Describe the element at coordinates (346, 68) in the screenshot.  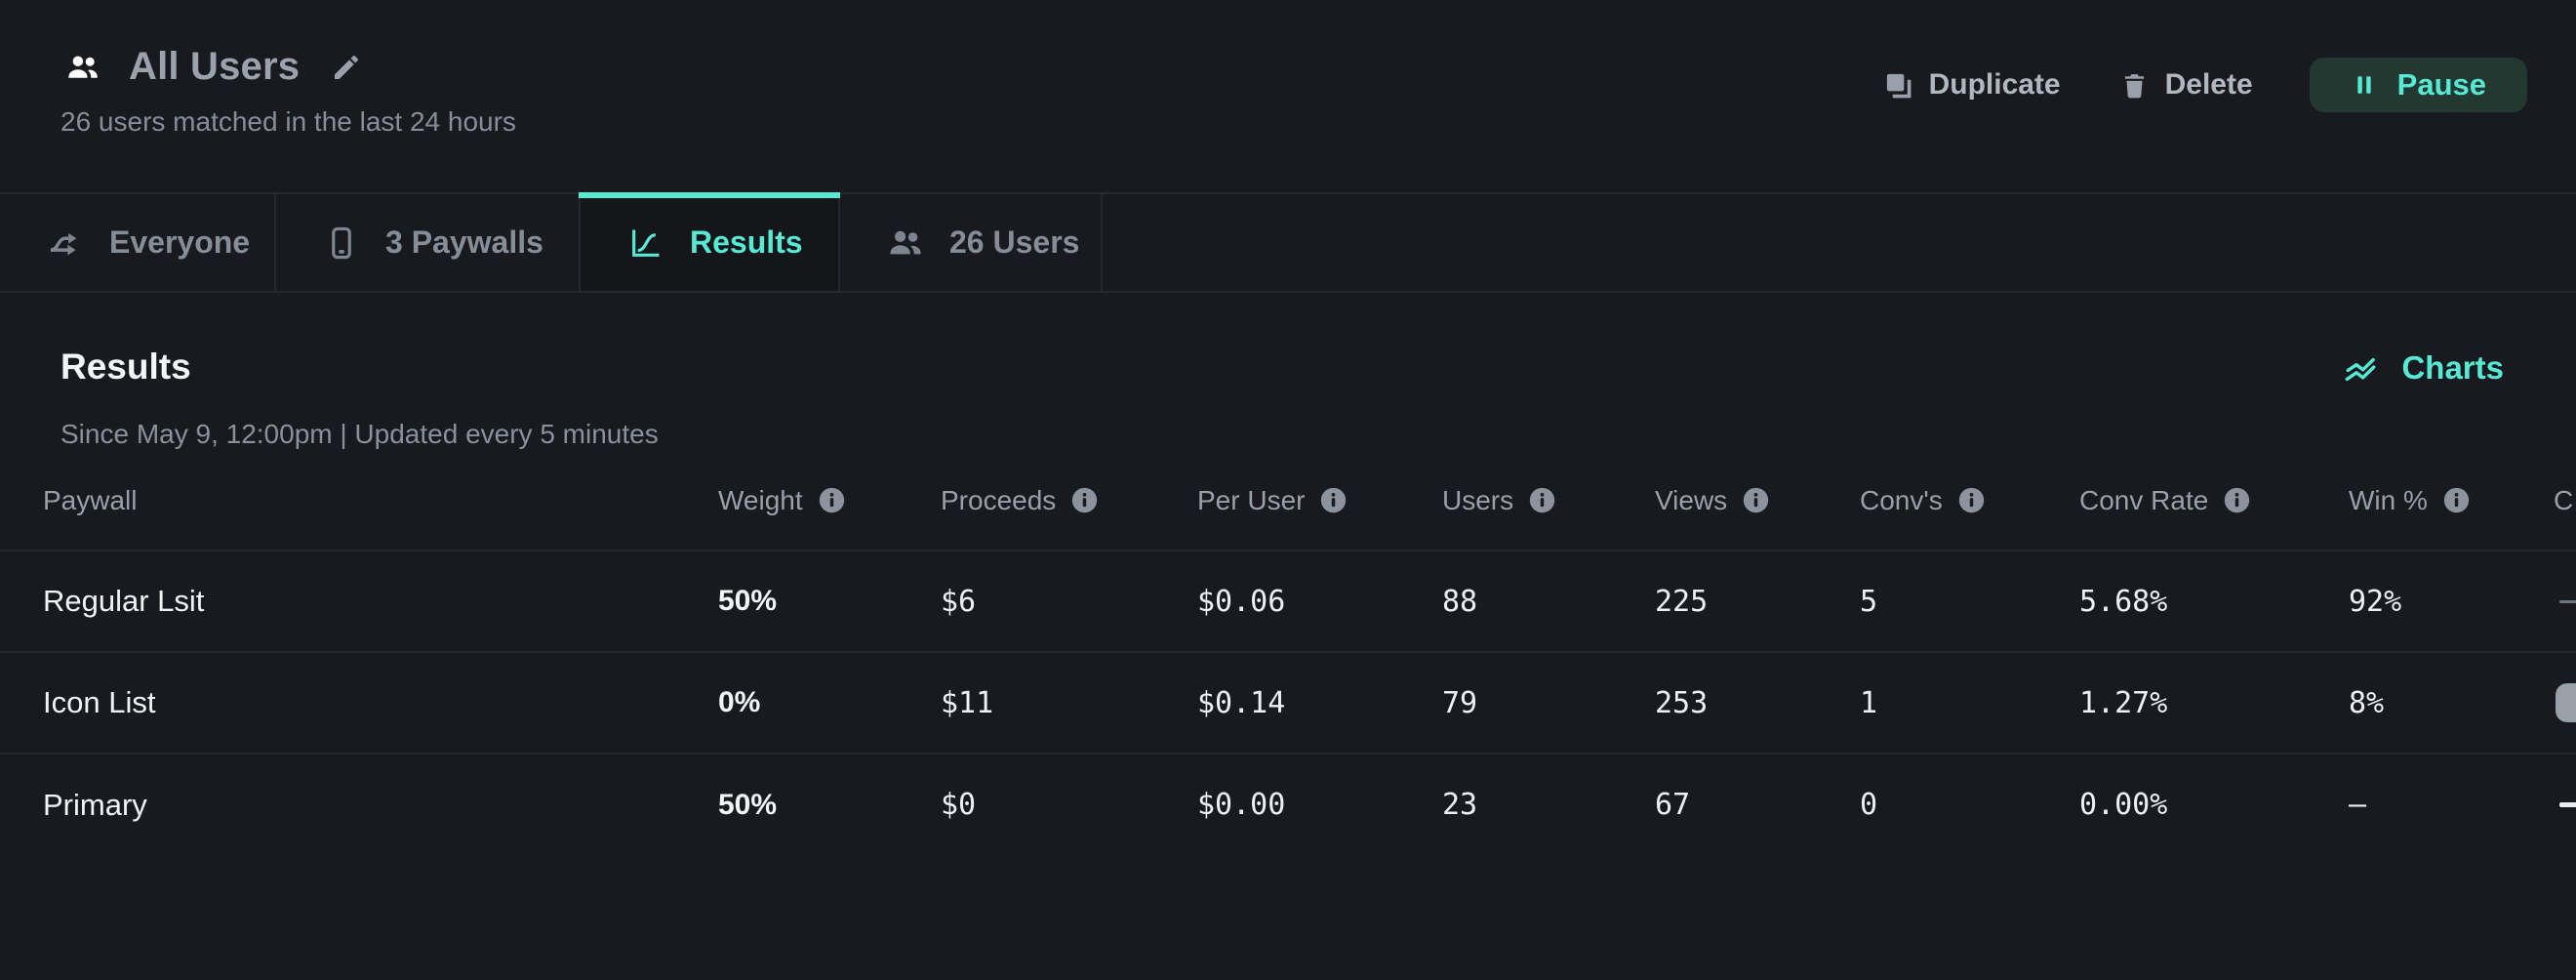
I see `edit-pencil-icon` at that location.